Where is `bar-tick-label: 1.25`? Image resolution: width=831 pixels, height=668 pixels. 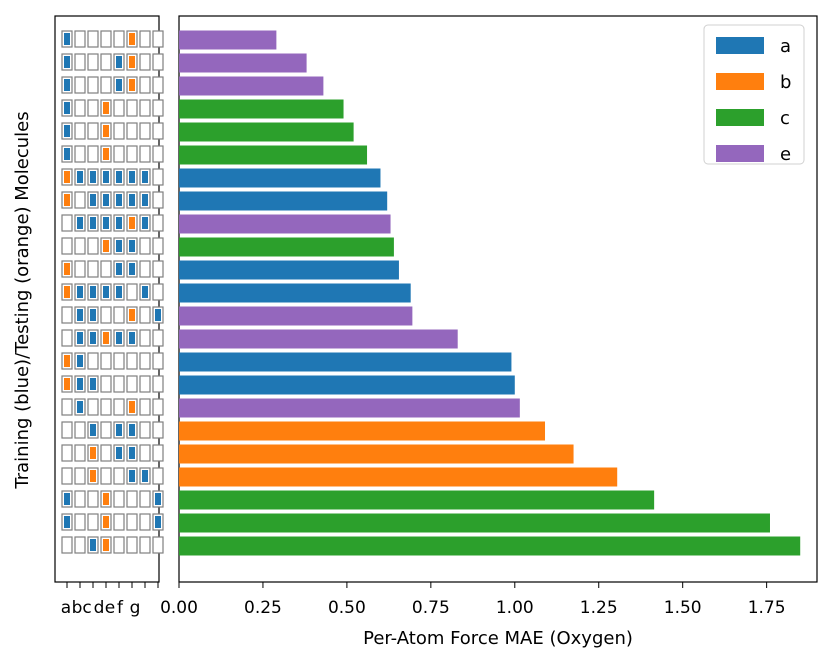 bar-tick-label: 1.25 is located at coordinates (599, 608).